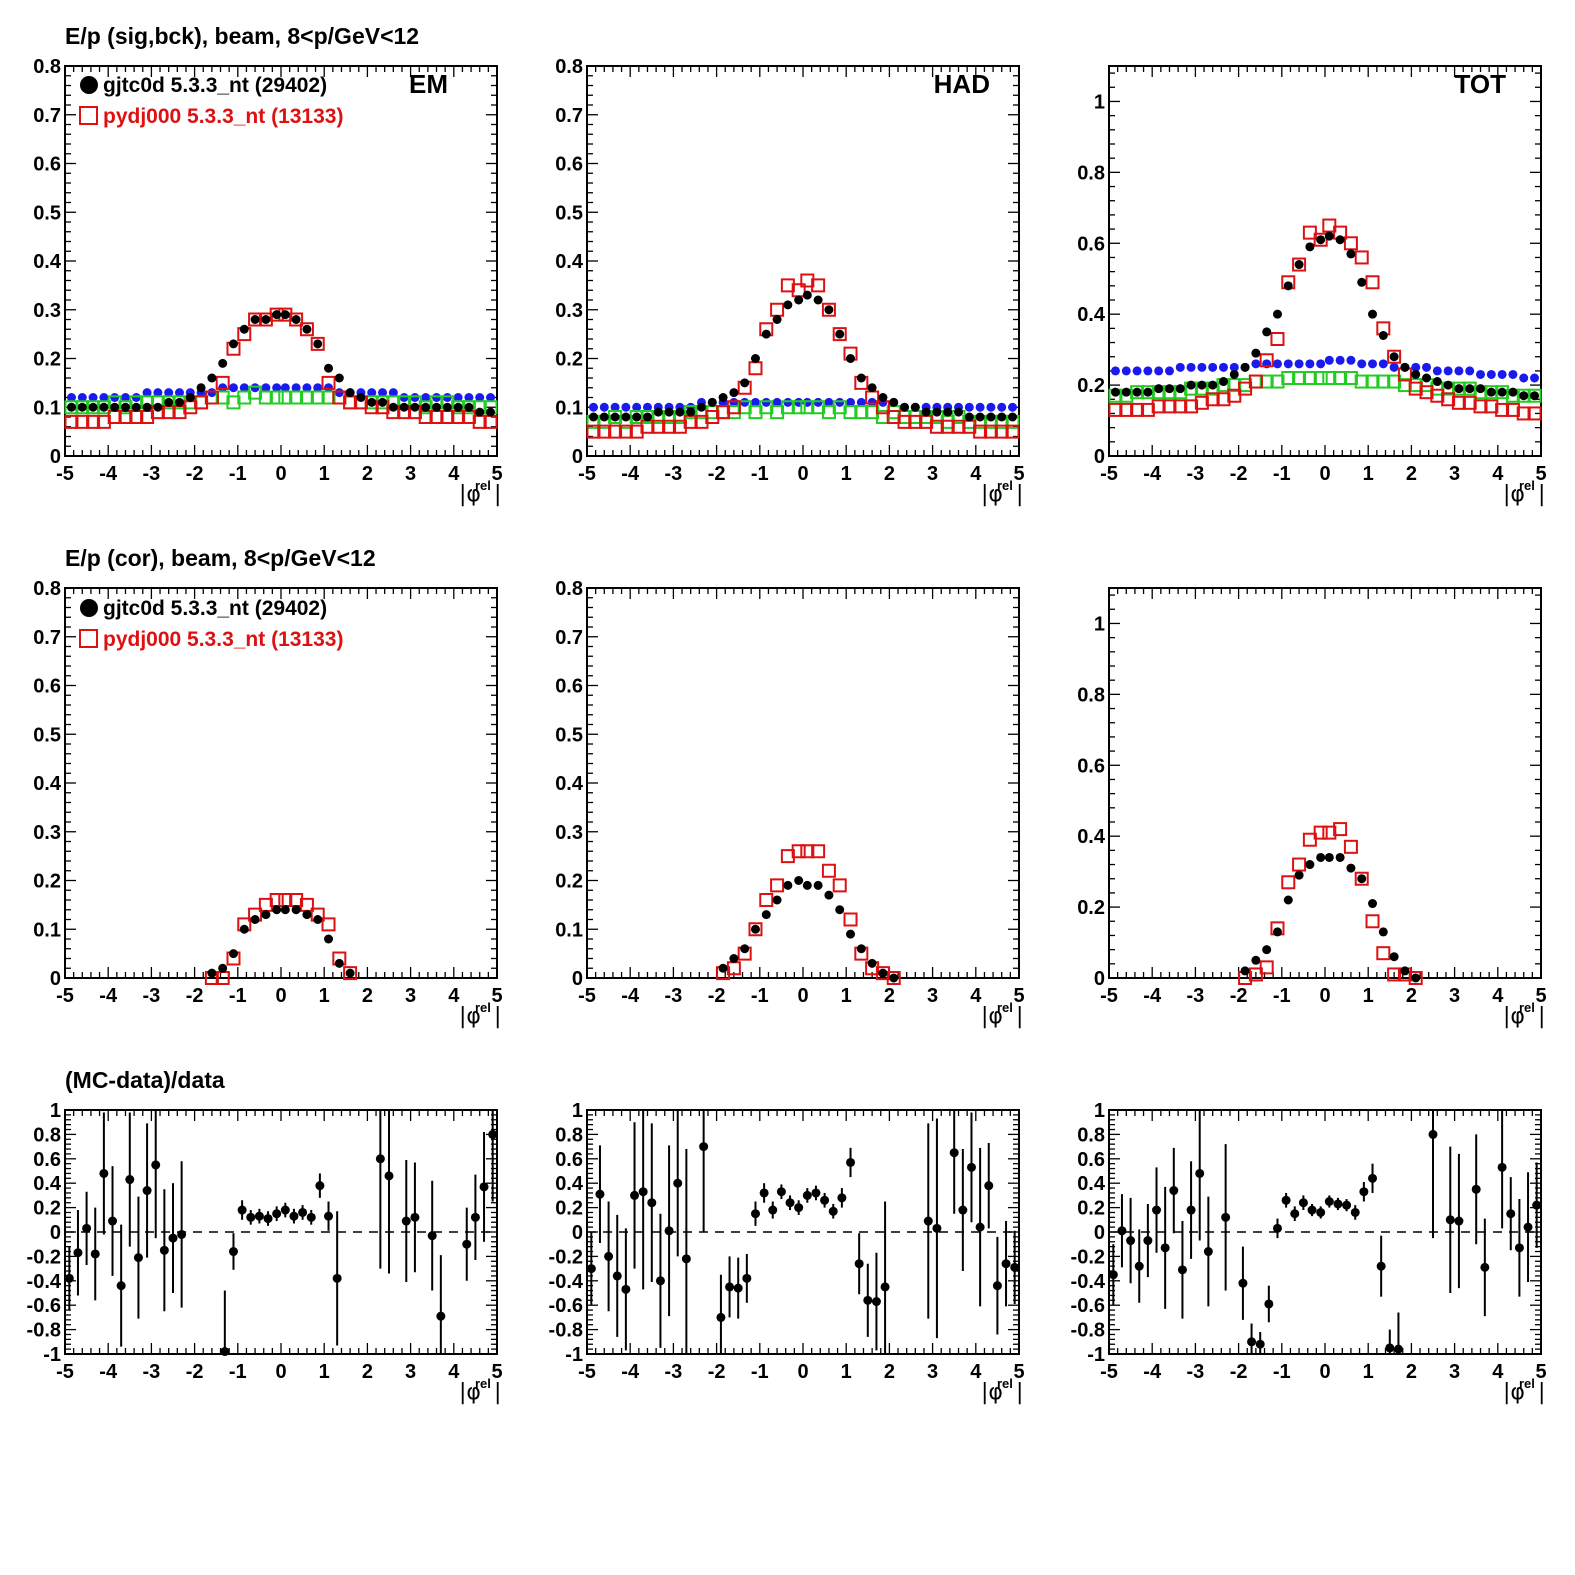  Describe the element at coordinates (44, 1306) in the screenshot. I see `y-tick-label: -0.6` at that location.